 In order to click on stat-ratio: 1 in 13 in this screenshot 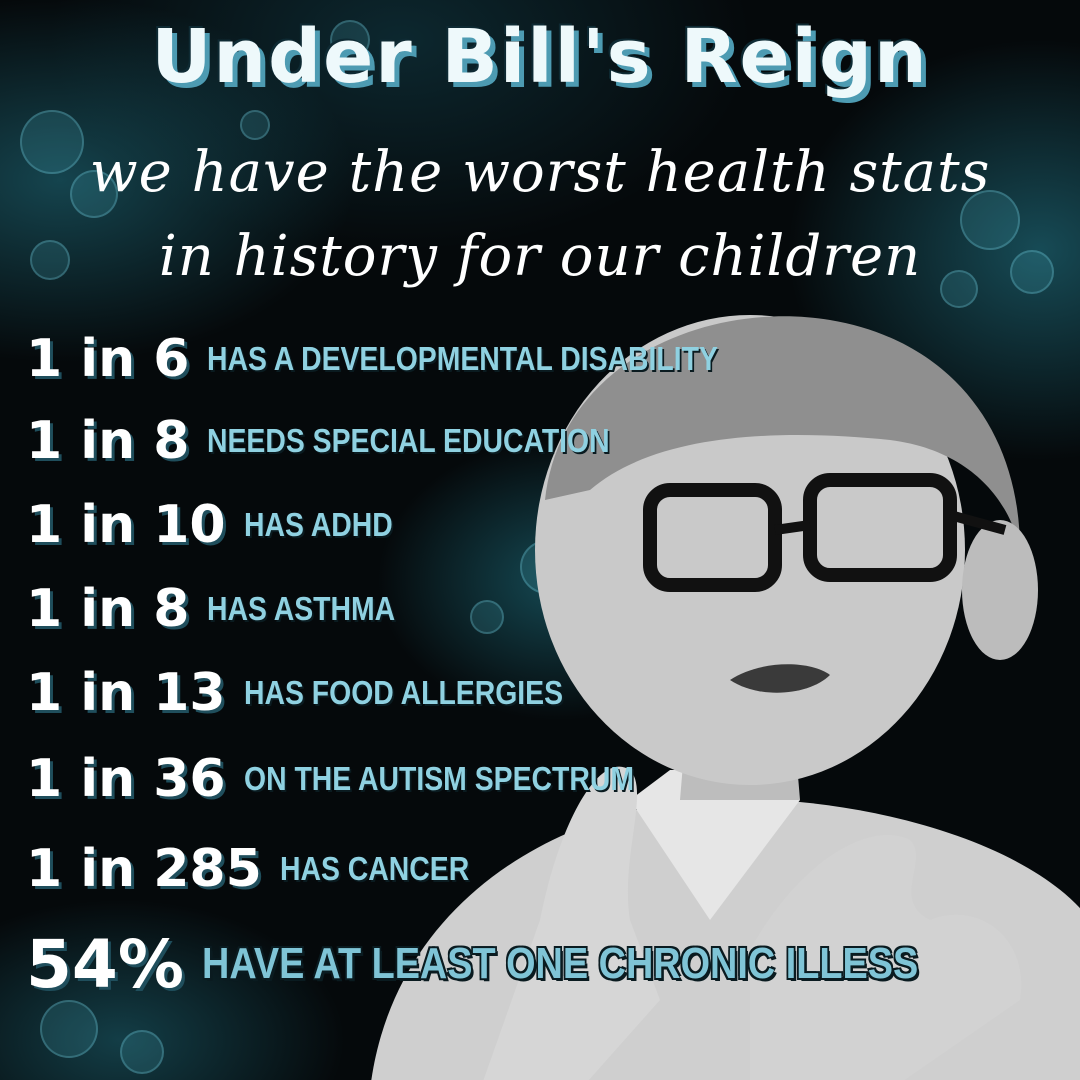, I will do `click(126, 693)`.